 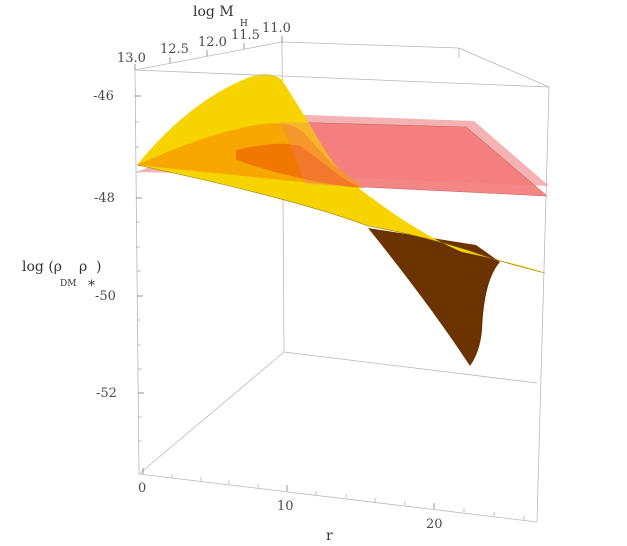 I want to click on logmh-tick-label: 11.0, so click(x=276, y=28).